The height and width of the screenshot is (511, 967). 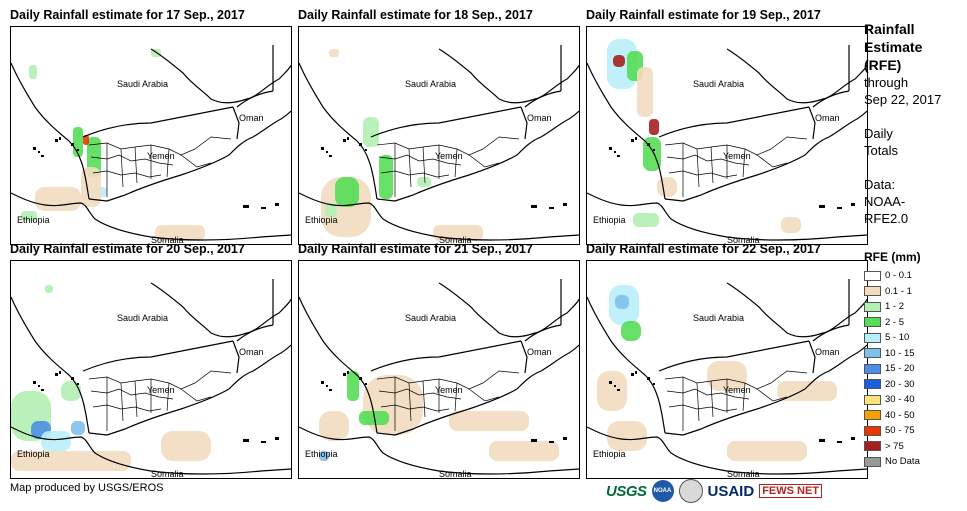 I want to click on legend-item: 50 - 75, so click(x=892, y=431).